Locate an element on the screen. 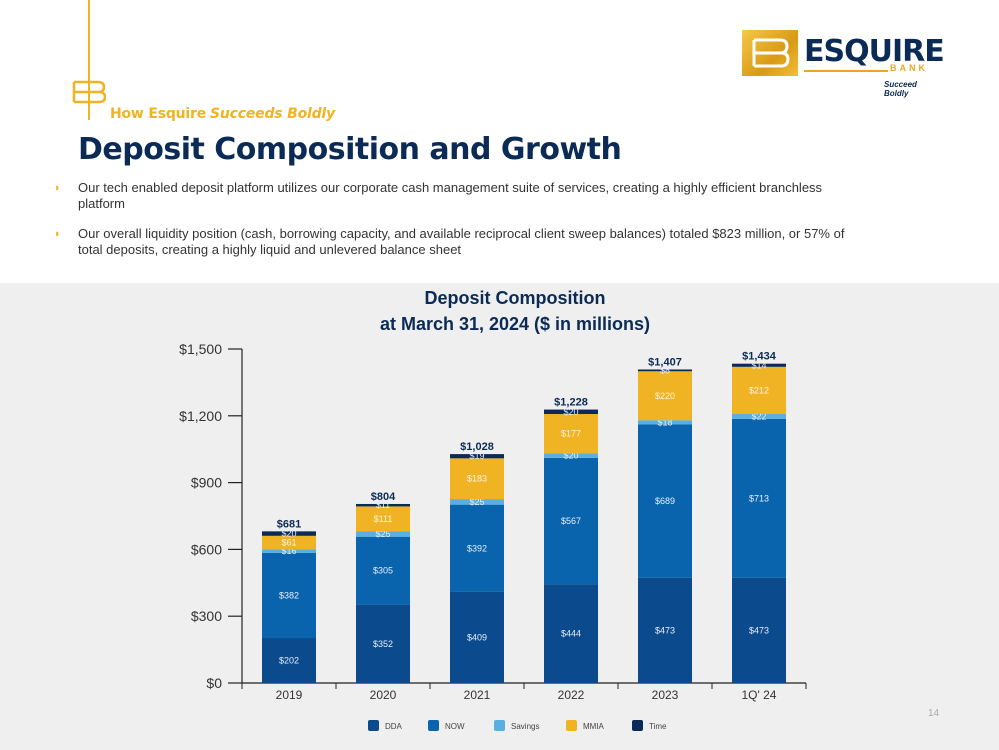 Image resolution: width=999 pixels, height=750 pixels. data-label: $19 is located at coordinates (476, 456).